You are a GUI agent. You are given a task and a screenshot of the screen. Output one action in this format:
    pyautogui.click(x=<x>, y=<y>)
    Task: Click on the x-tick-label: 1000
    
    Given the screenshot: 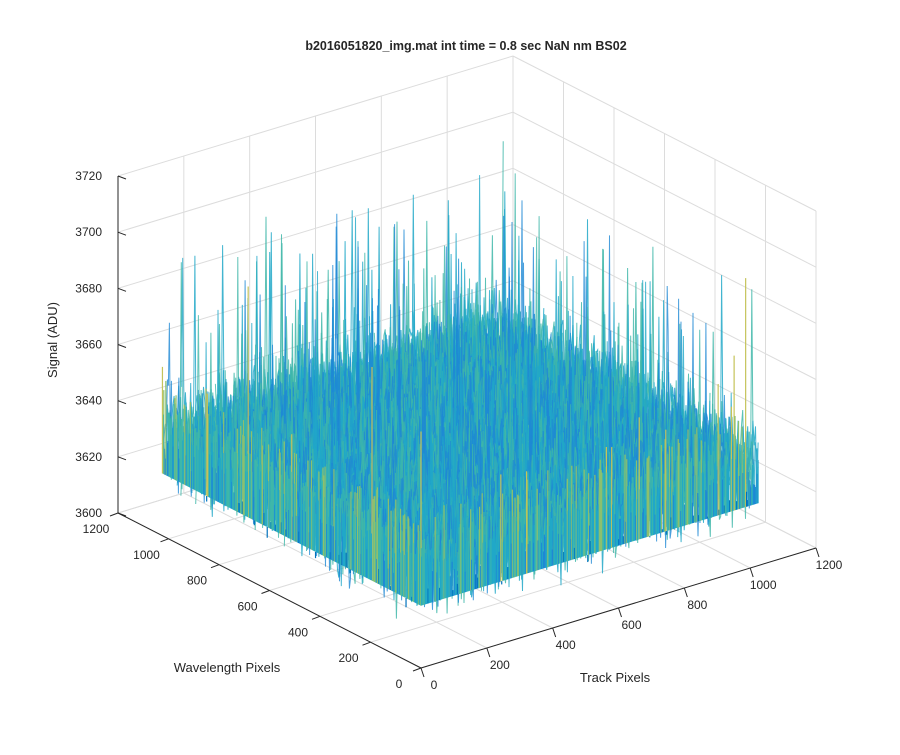 What is the action you would take?
    pyautogui.click(x=763, y=585)
    